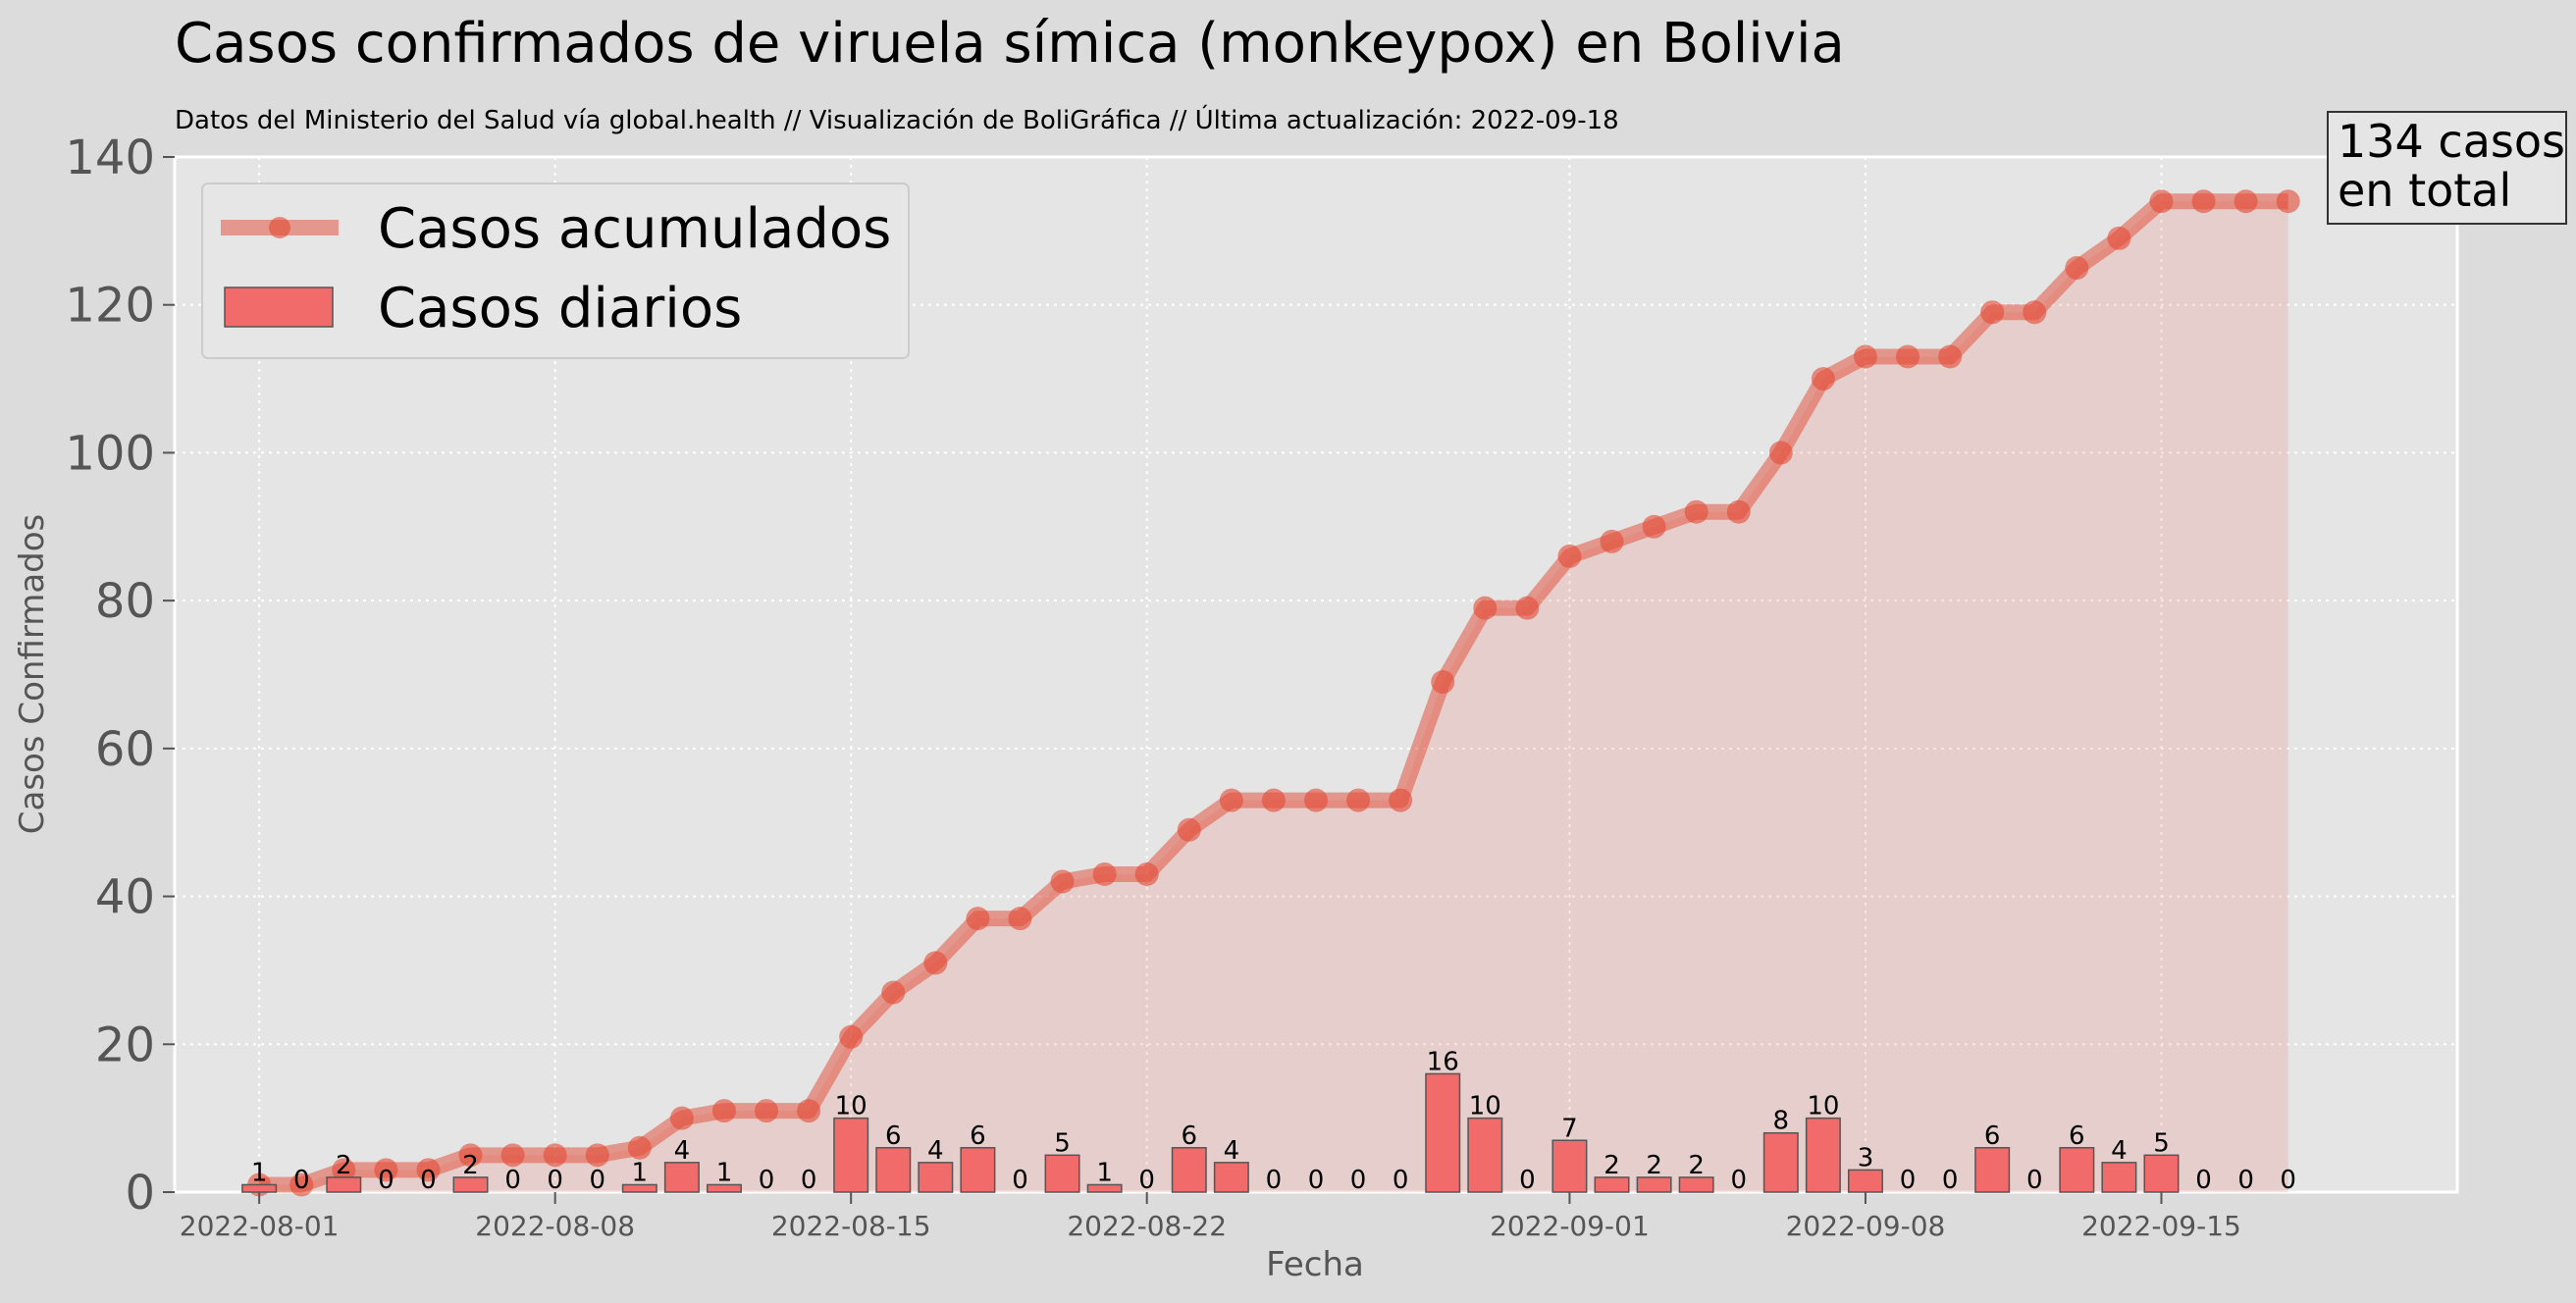  Describe the element at coordinates (110, 157) in the screenshot. I see `y-tick-label: 140` at that location.